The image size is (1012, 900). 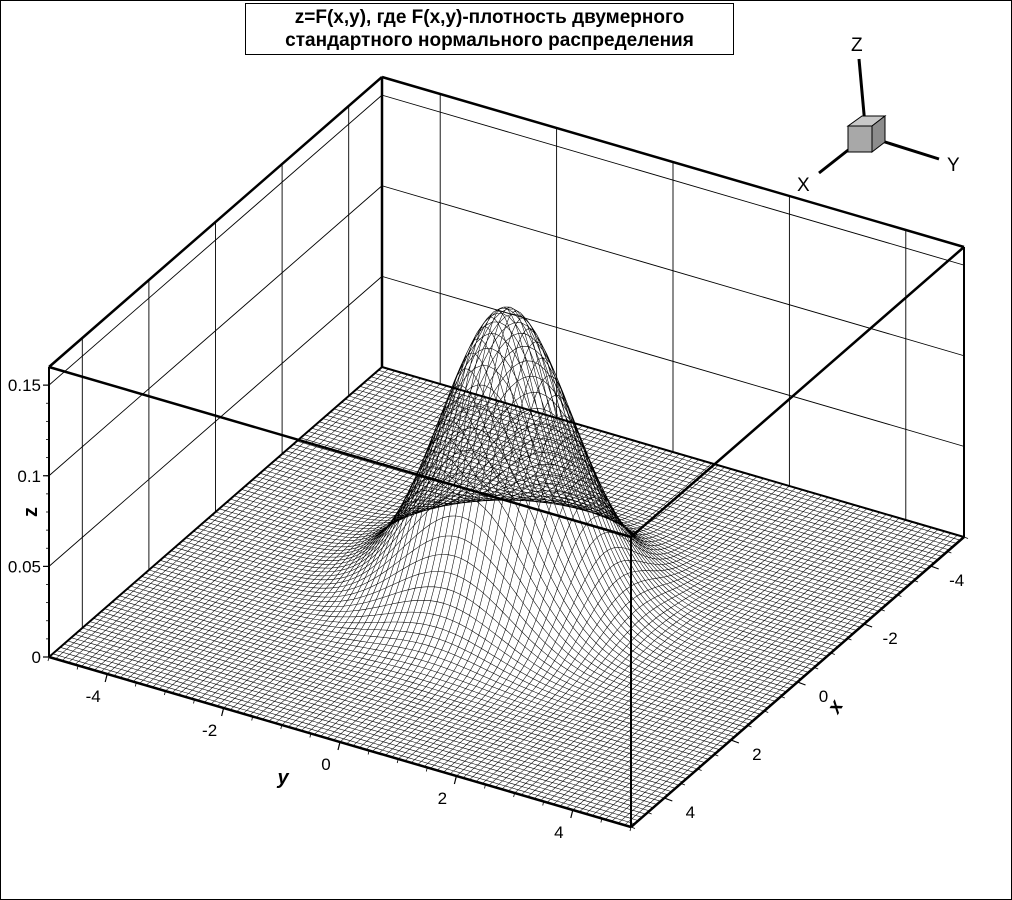 I want to click on x-tick-label: -2, so click(x=890, y=638).